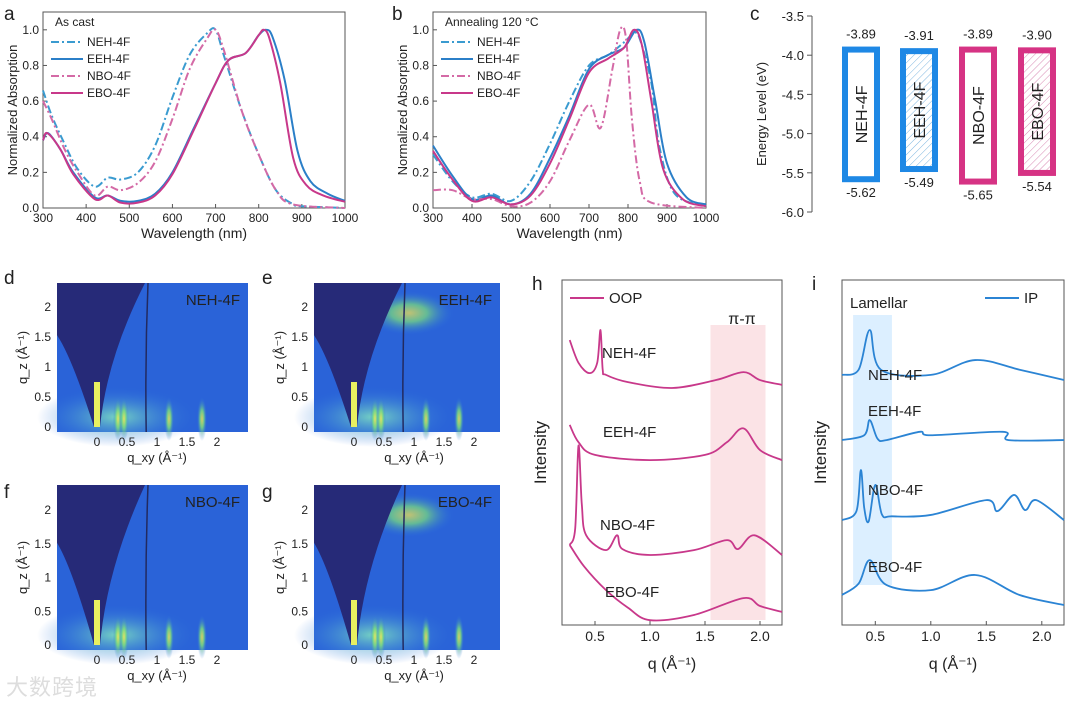 The width and height of the screenshot is (1080, 704). Describe the element at coordinates (861, 34) in the screenshot. I see `lumo-label: -3.89` at that location.